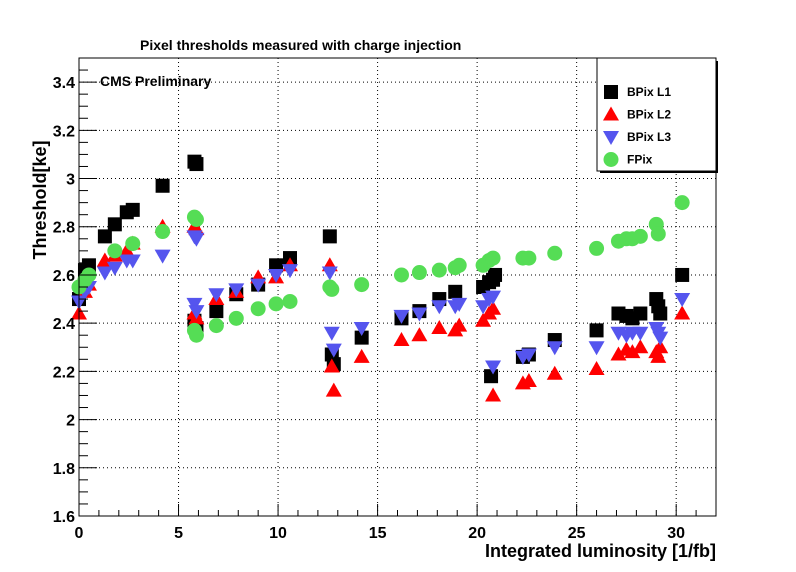 This screenshot has height=572, width=796. Describe the element at coordinates (64, 372) in the screenshot. I see `y-tick-label: 2.2` at that location.